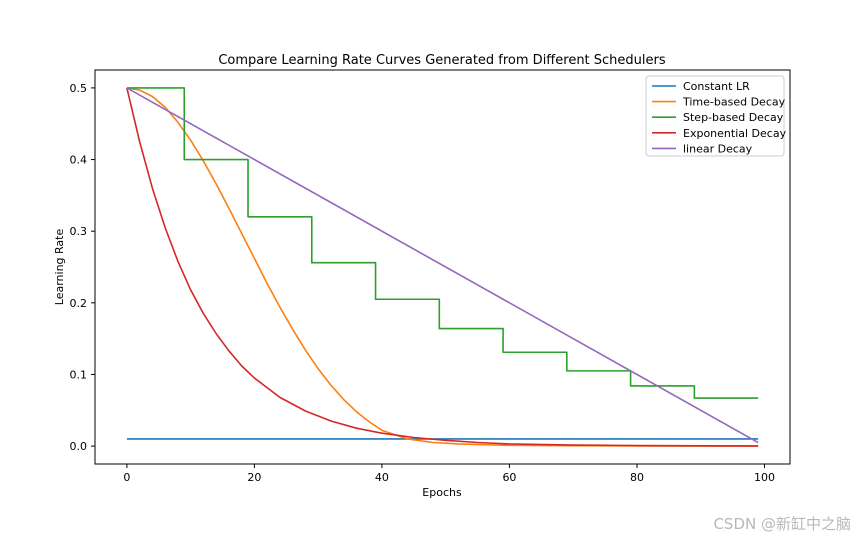 Image resolution: width=865 pixels, height=542 pixels. Describe the element at coordinates (254, 477) in the screenshot. I see `x-tick-label: 20` at that location.